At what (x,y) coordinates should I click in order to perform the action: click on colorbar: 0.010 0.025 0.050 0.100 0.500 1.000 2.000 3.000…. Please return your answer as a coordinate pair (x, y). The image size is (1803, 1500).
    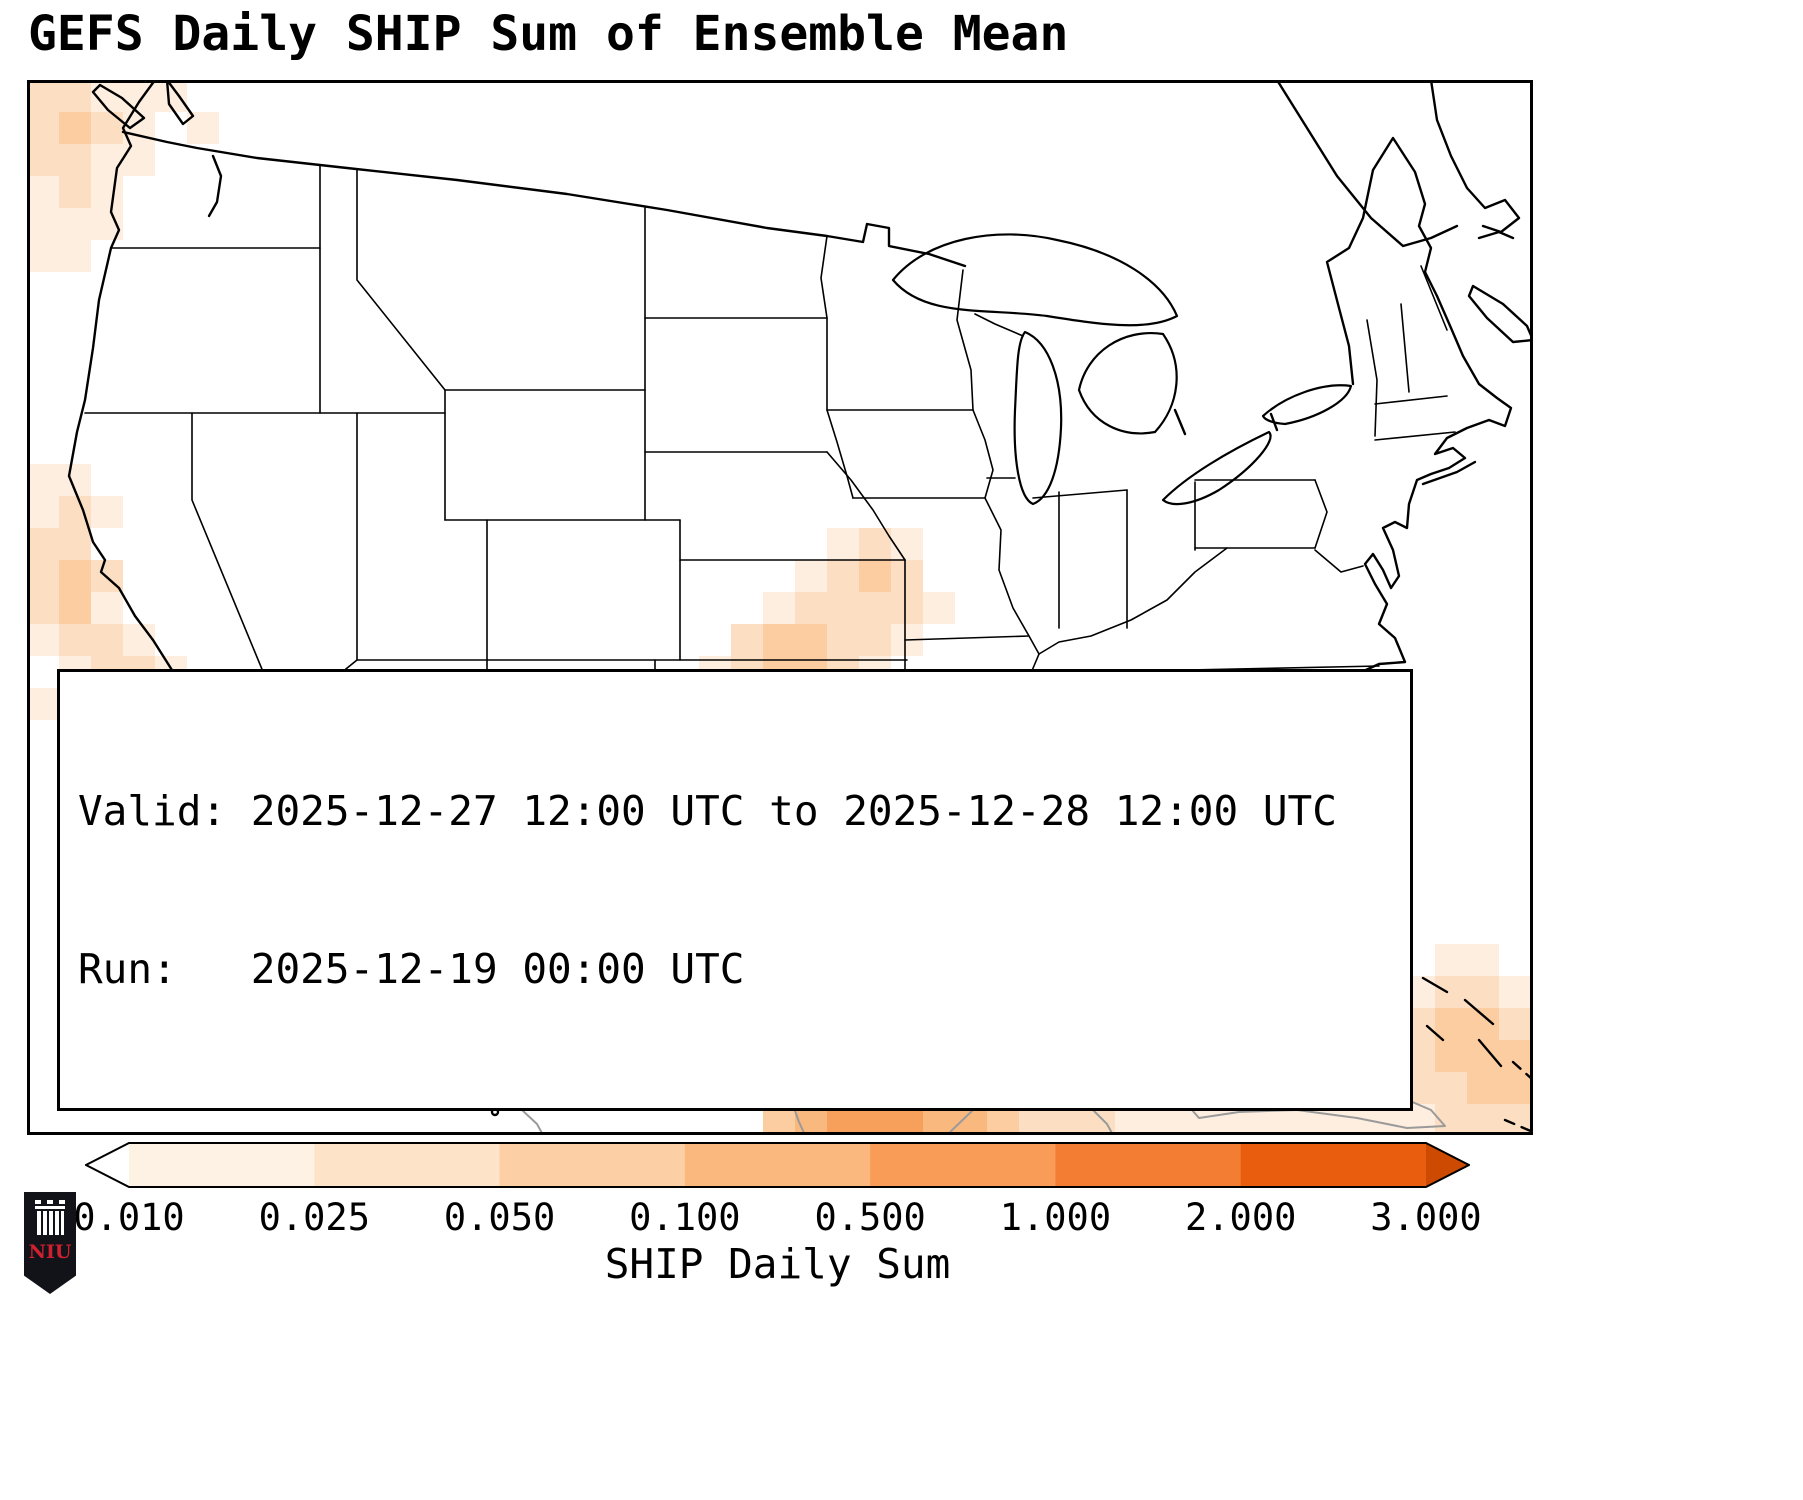
    Looking at the image, I should click on (777, 1215).